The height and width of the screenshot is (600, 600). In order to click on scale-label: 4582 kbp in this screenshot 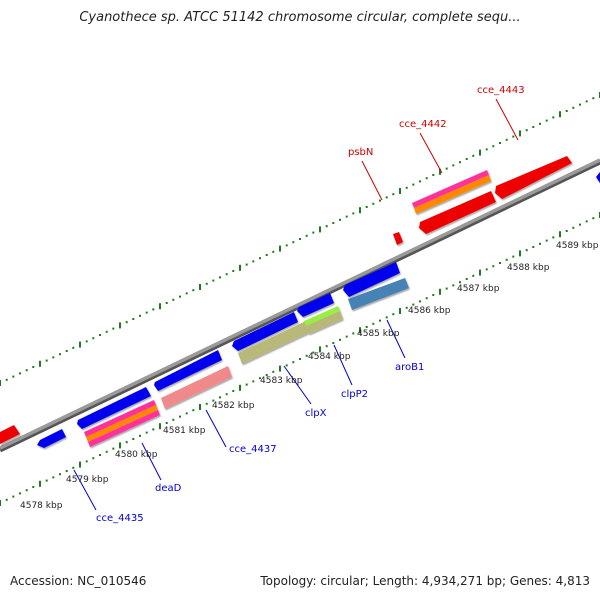, I will do `click(233, 406)`.